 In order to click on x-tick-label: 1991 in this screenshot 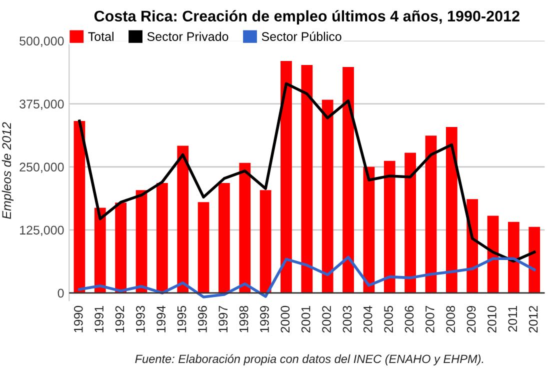, I will do `click(99, 319)`.